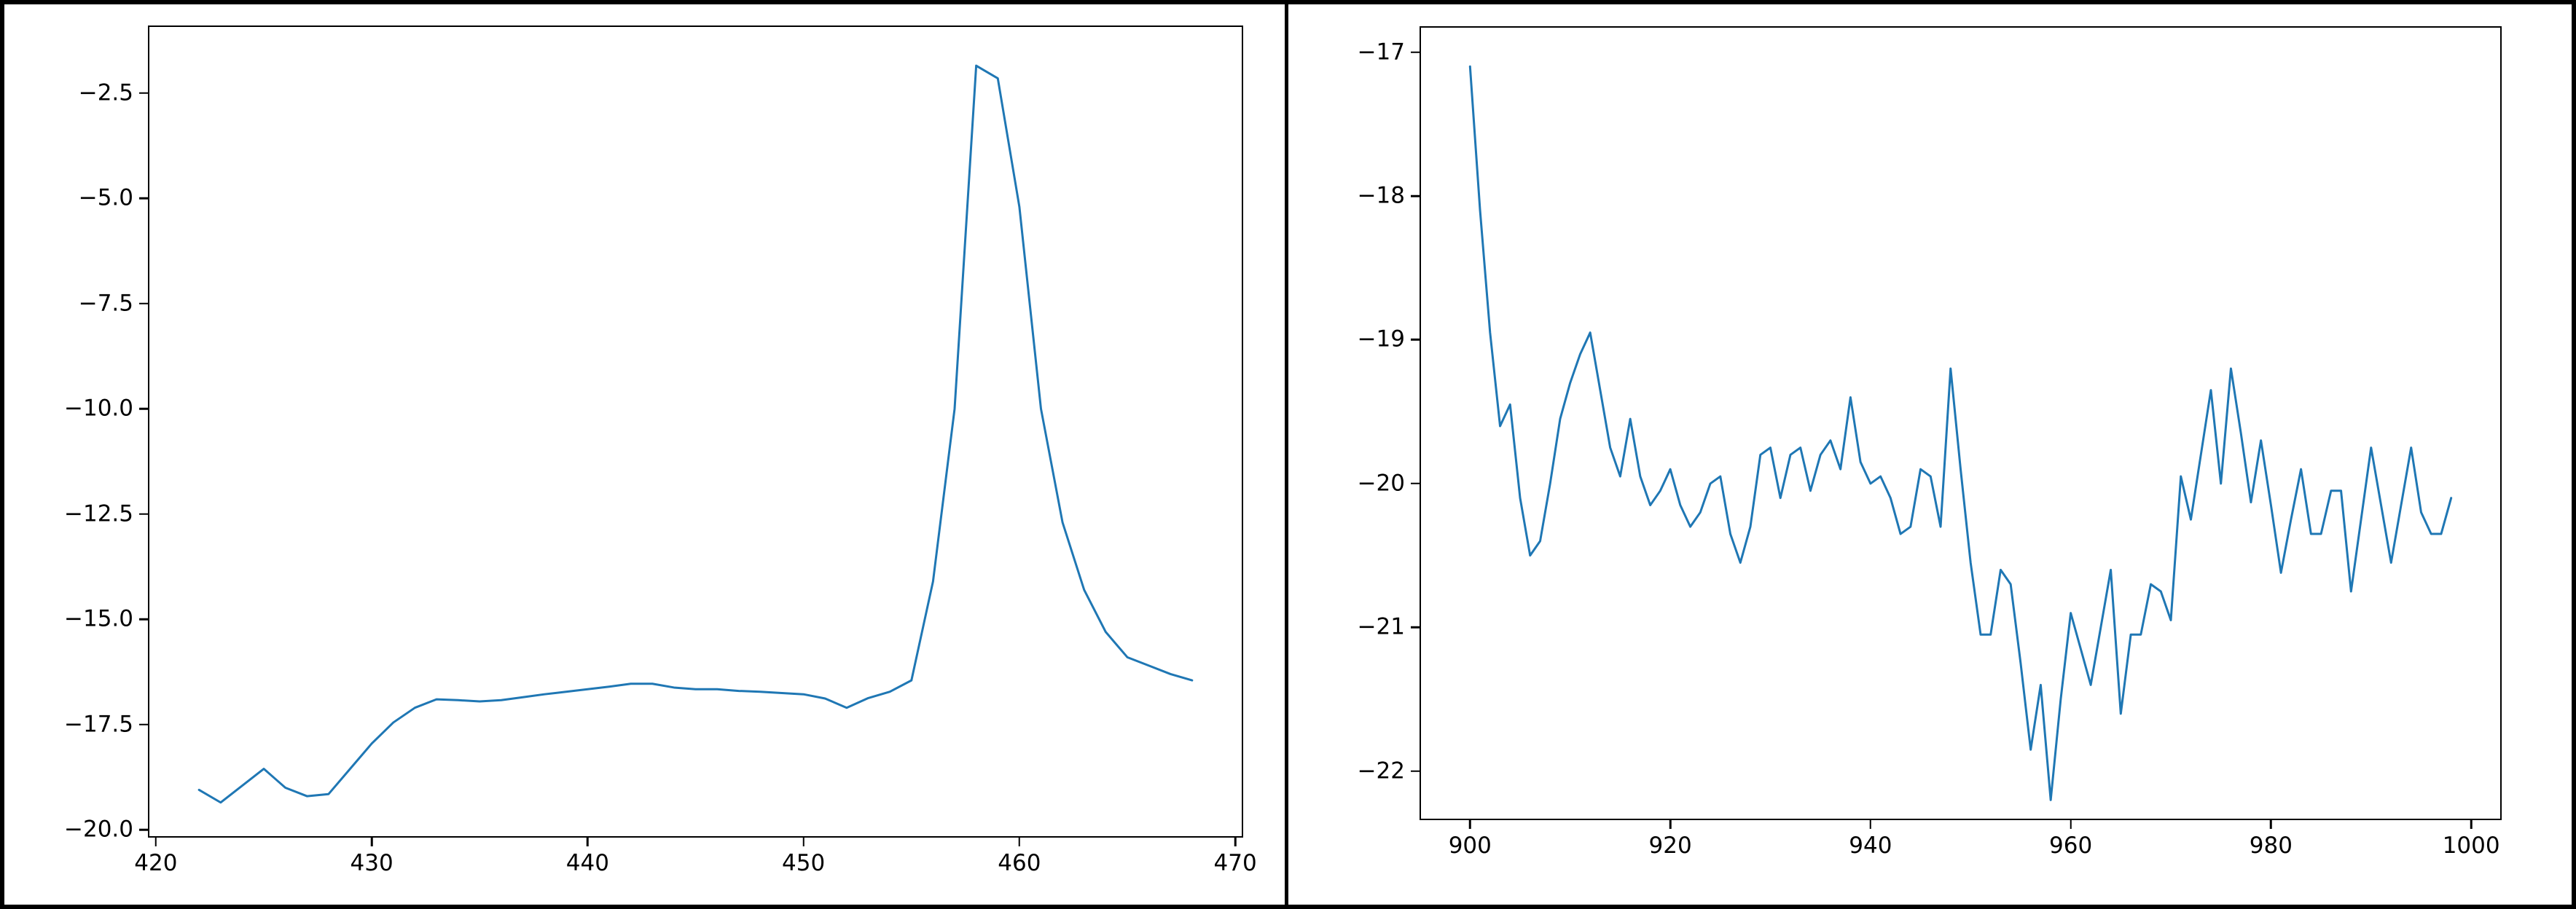  Describe the element at coordinates (1286, 454) in the screenshot. I see `panel-divider` at that location.